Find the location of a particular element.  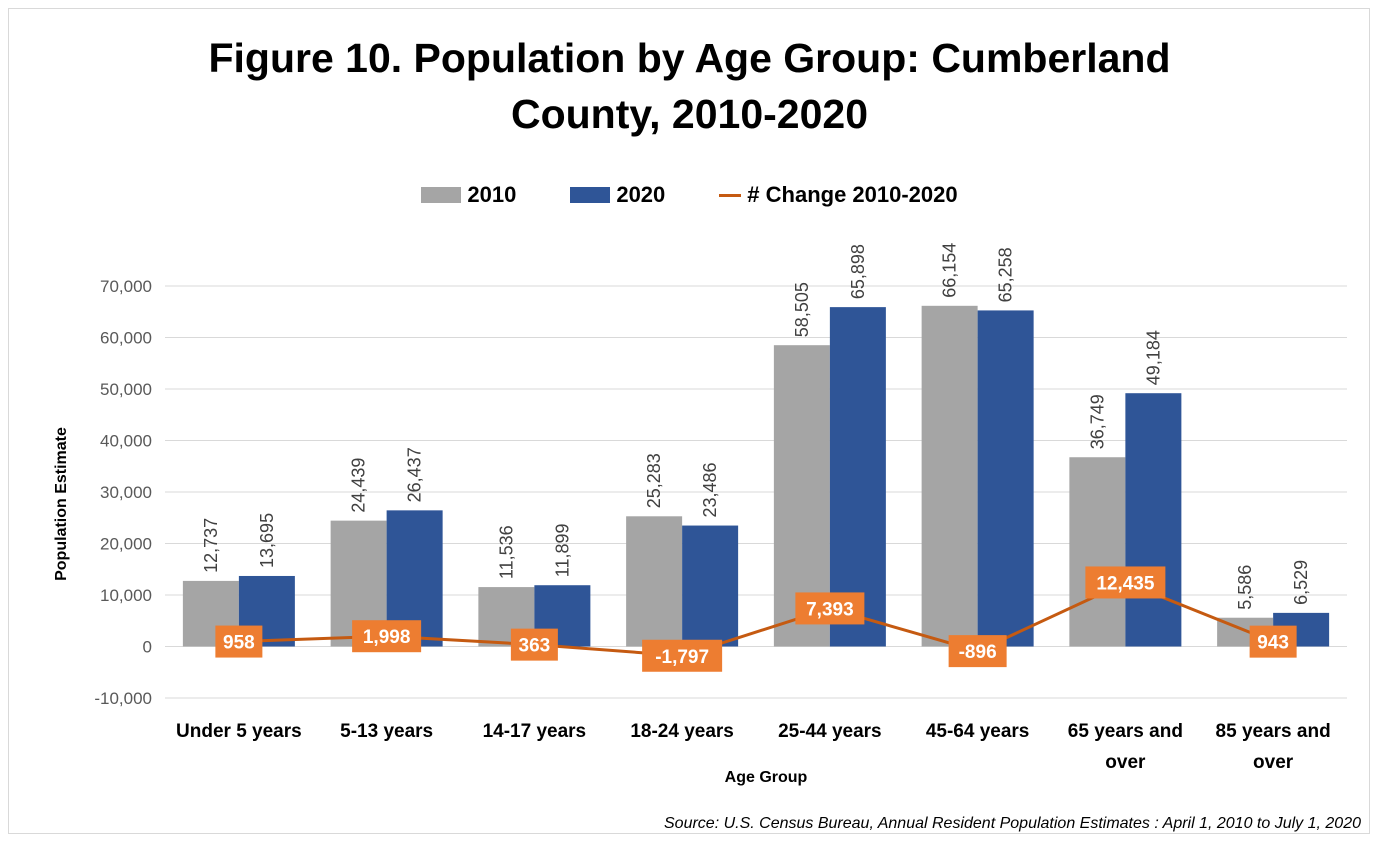

legend-item-2020: 2020 is located at coordinates (617, 195).